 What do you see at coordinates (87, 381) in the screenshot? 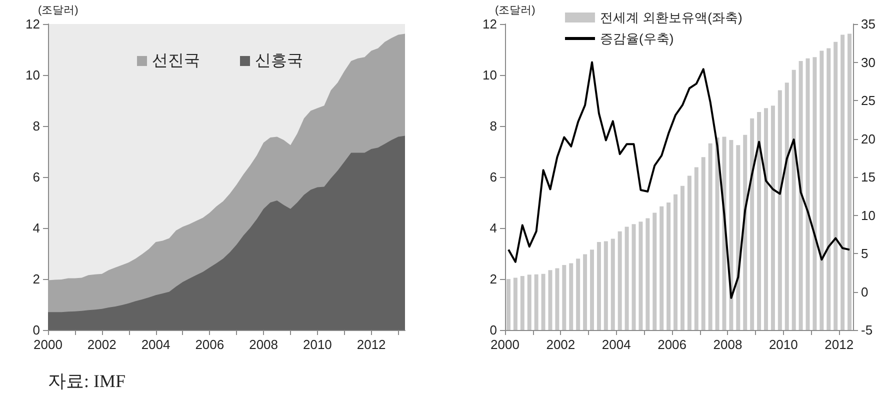
I see `text: 자료: IMF` at bounding box center [87, 381].